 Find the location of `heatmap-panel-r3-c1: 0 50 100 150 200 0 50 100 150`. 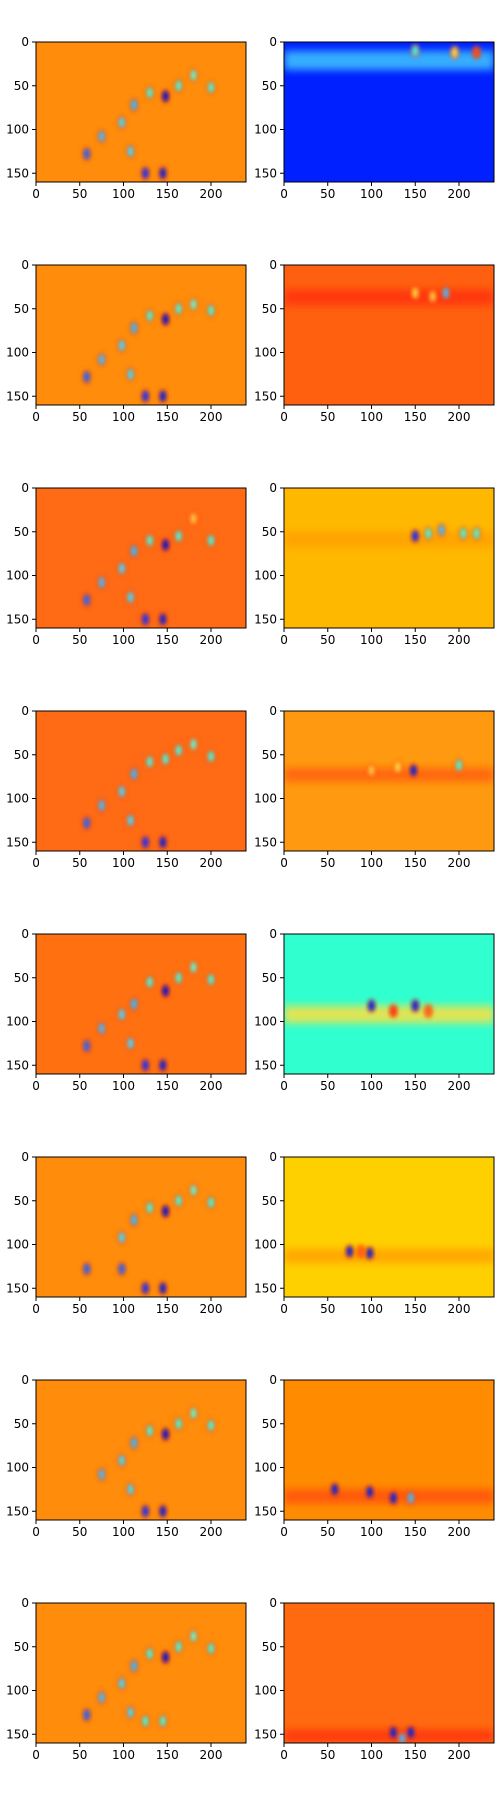

heatmap-panel-r3-c1: 0 50 100 150 200 0 50 100 150 is located at coordinates (374, 787).